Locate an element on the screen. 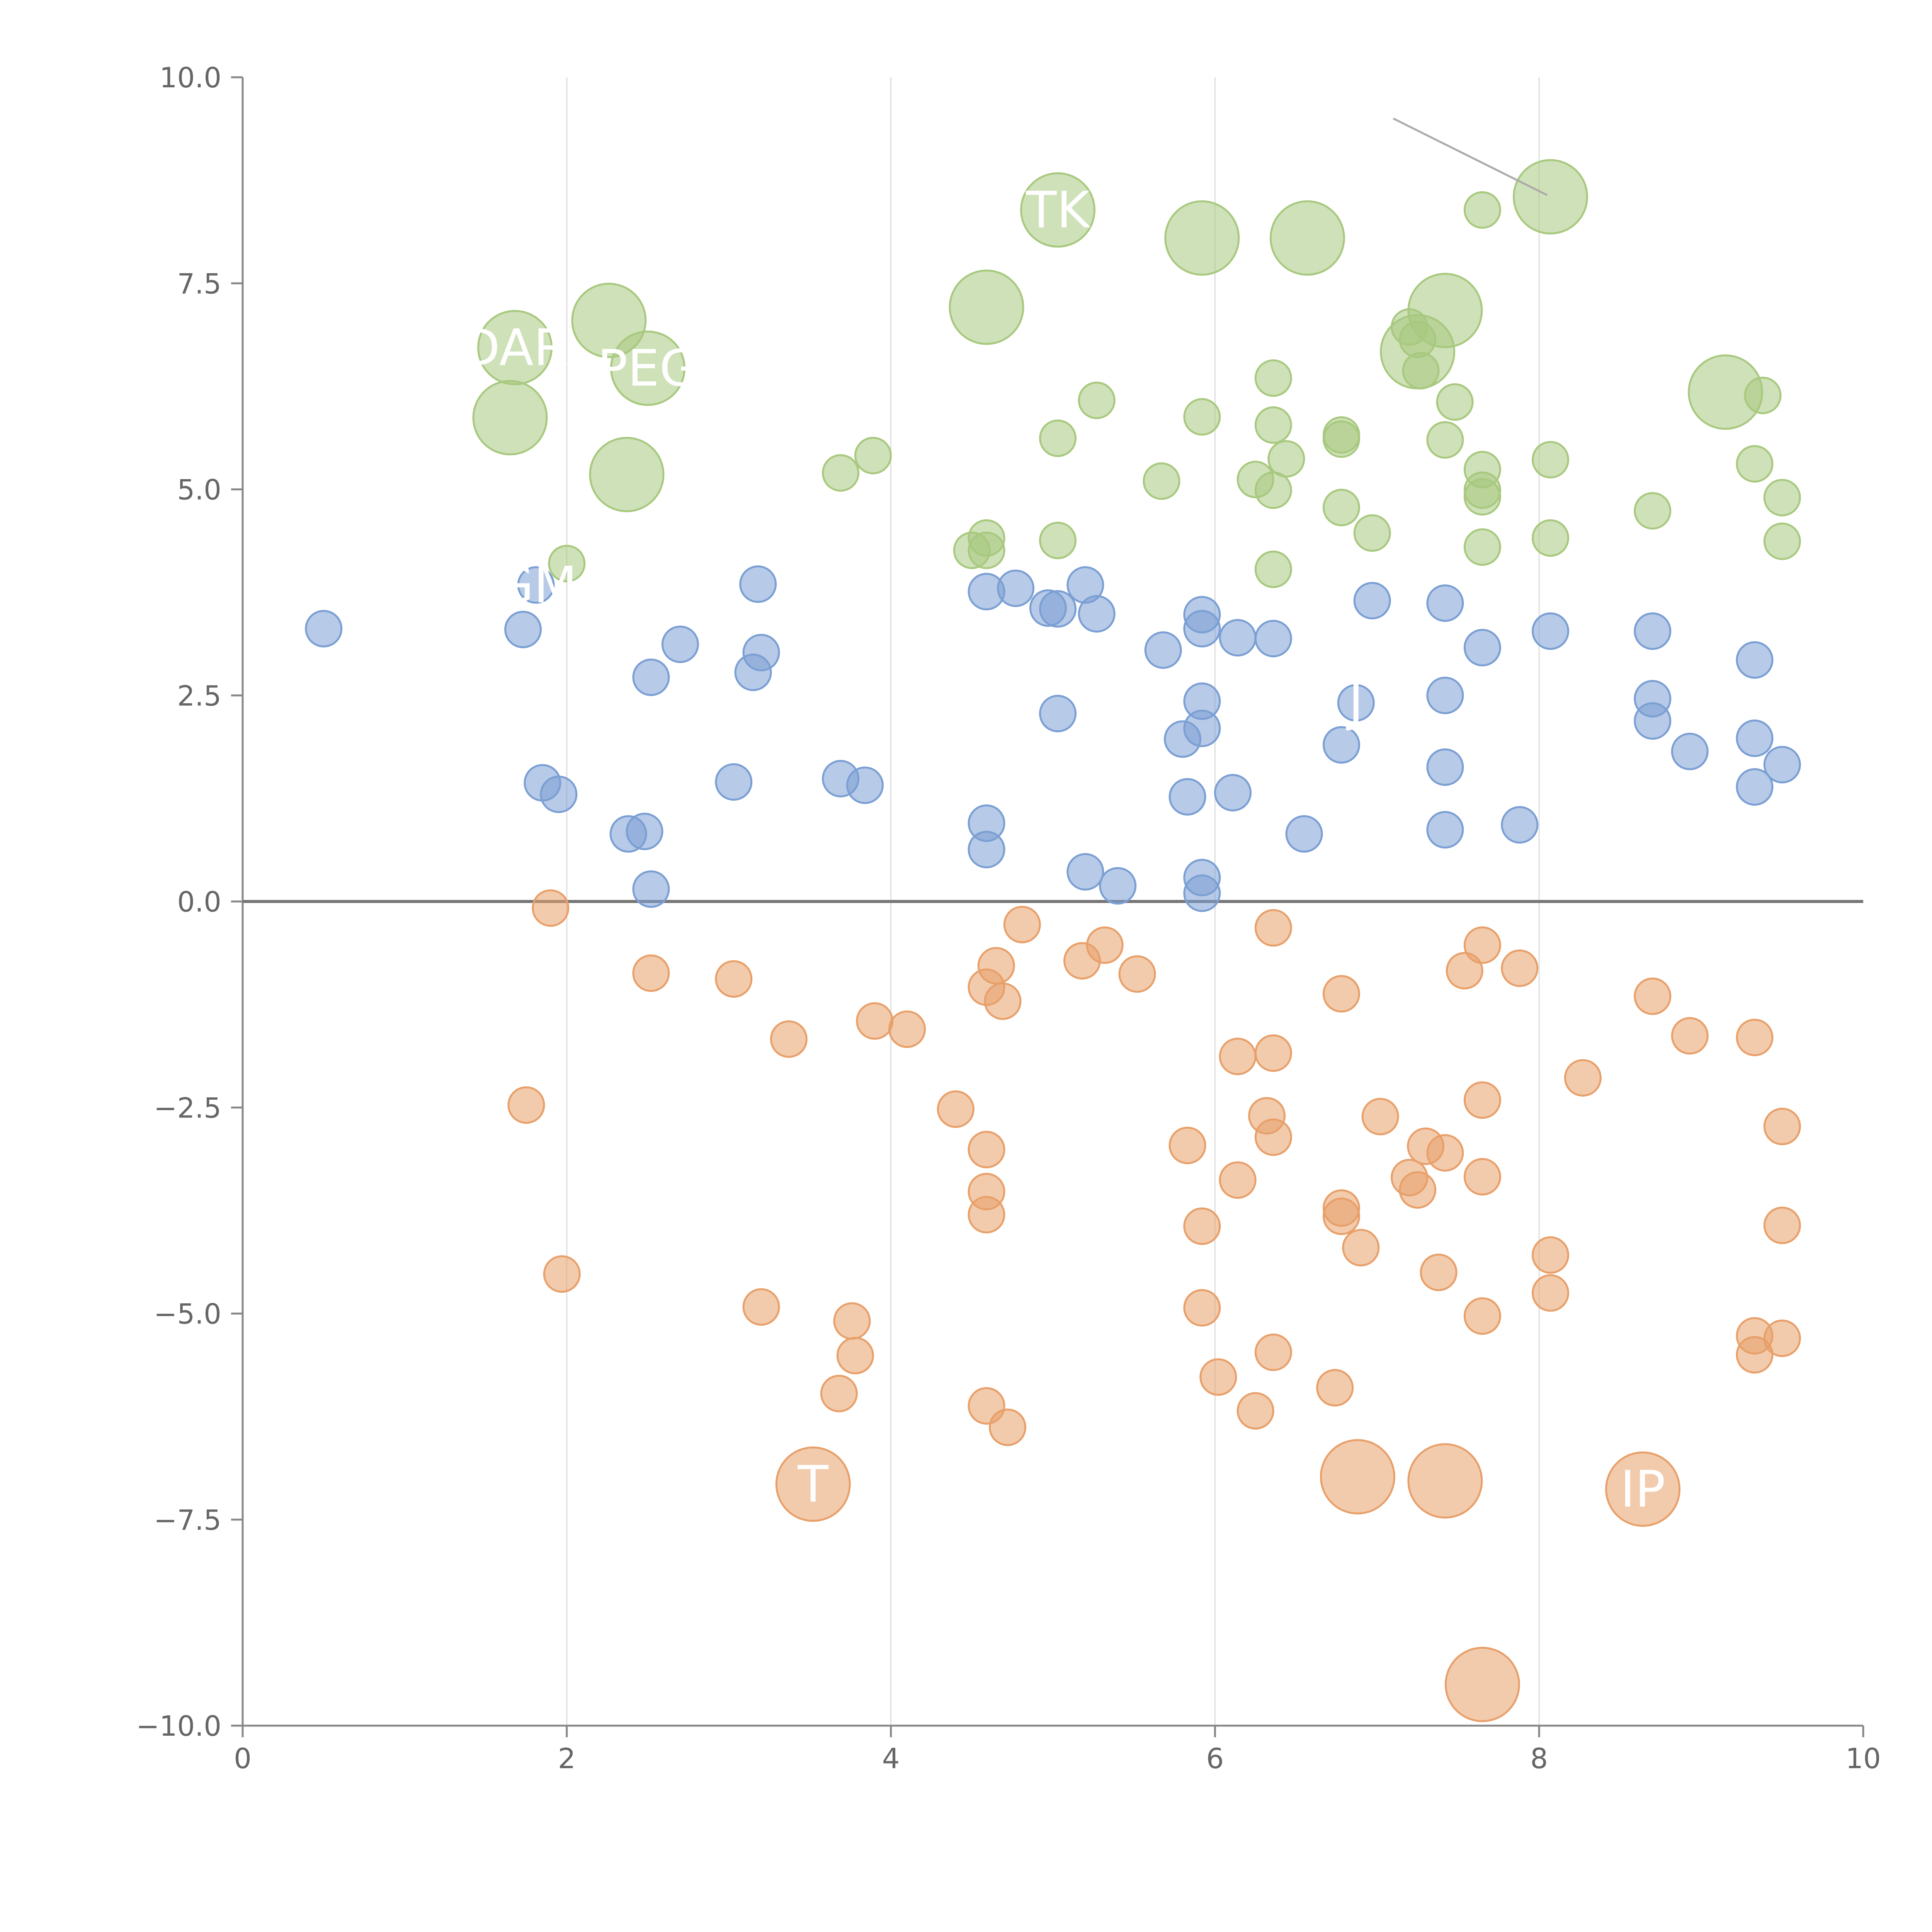  y-tick-label: 2.5 is located at coordinates (199, 696).